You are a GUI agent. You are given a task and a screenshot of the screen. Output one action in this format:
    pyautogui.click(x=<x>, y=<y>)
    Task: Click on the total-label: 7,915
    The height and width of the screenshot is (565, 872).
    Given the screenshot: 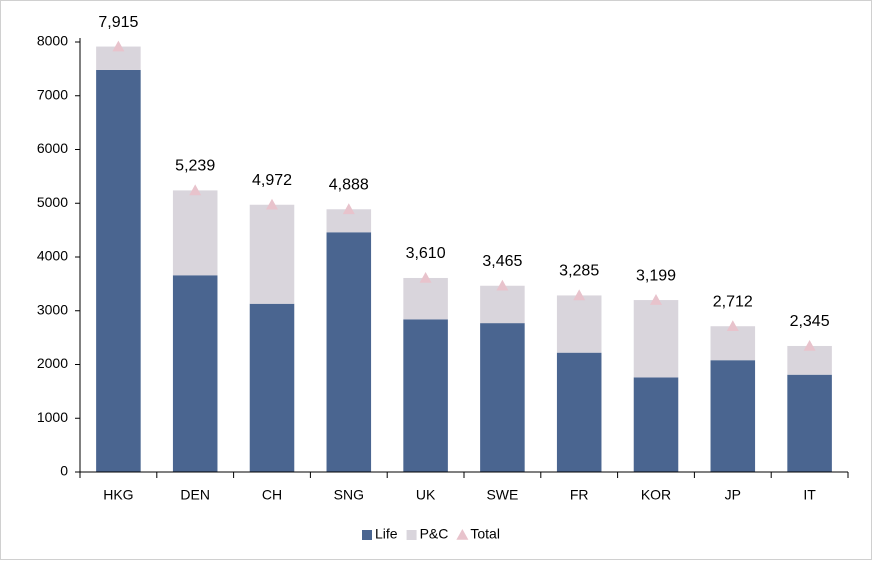 What is the action you would take?
    pyautogui.click(x=118, y=22)
    